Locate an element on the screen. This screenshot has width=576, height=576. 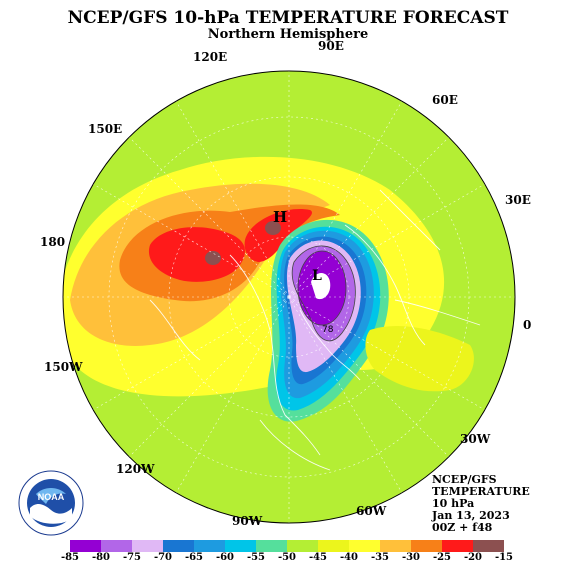
chart-title: NCEP/GFS 10-hPa TEMPERATURE FORECAST is located at coordinates (288, 18).